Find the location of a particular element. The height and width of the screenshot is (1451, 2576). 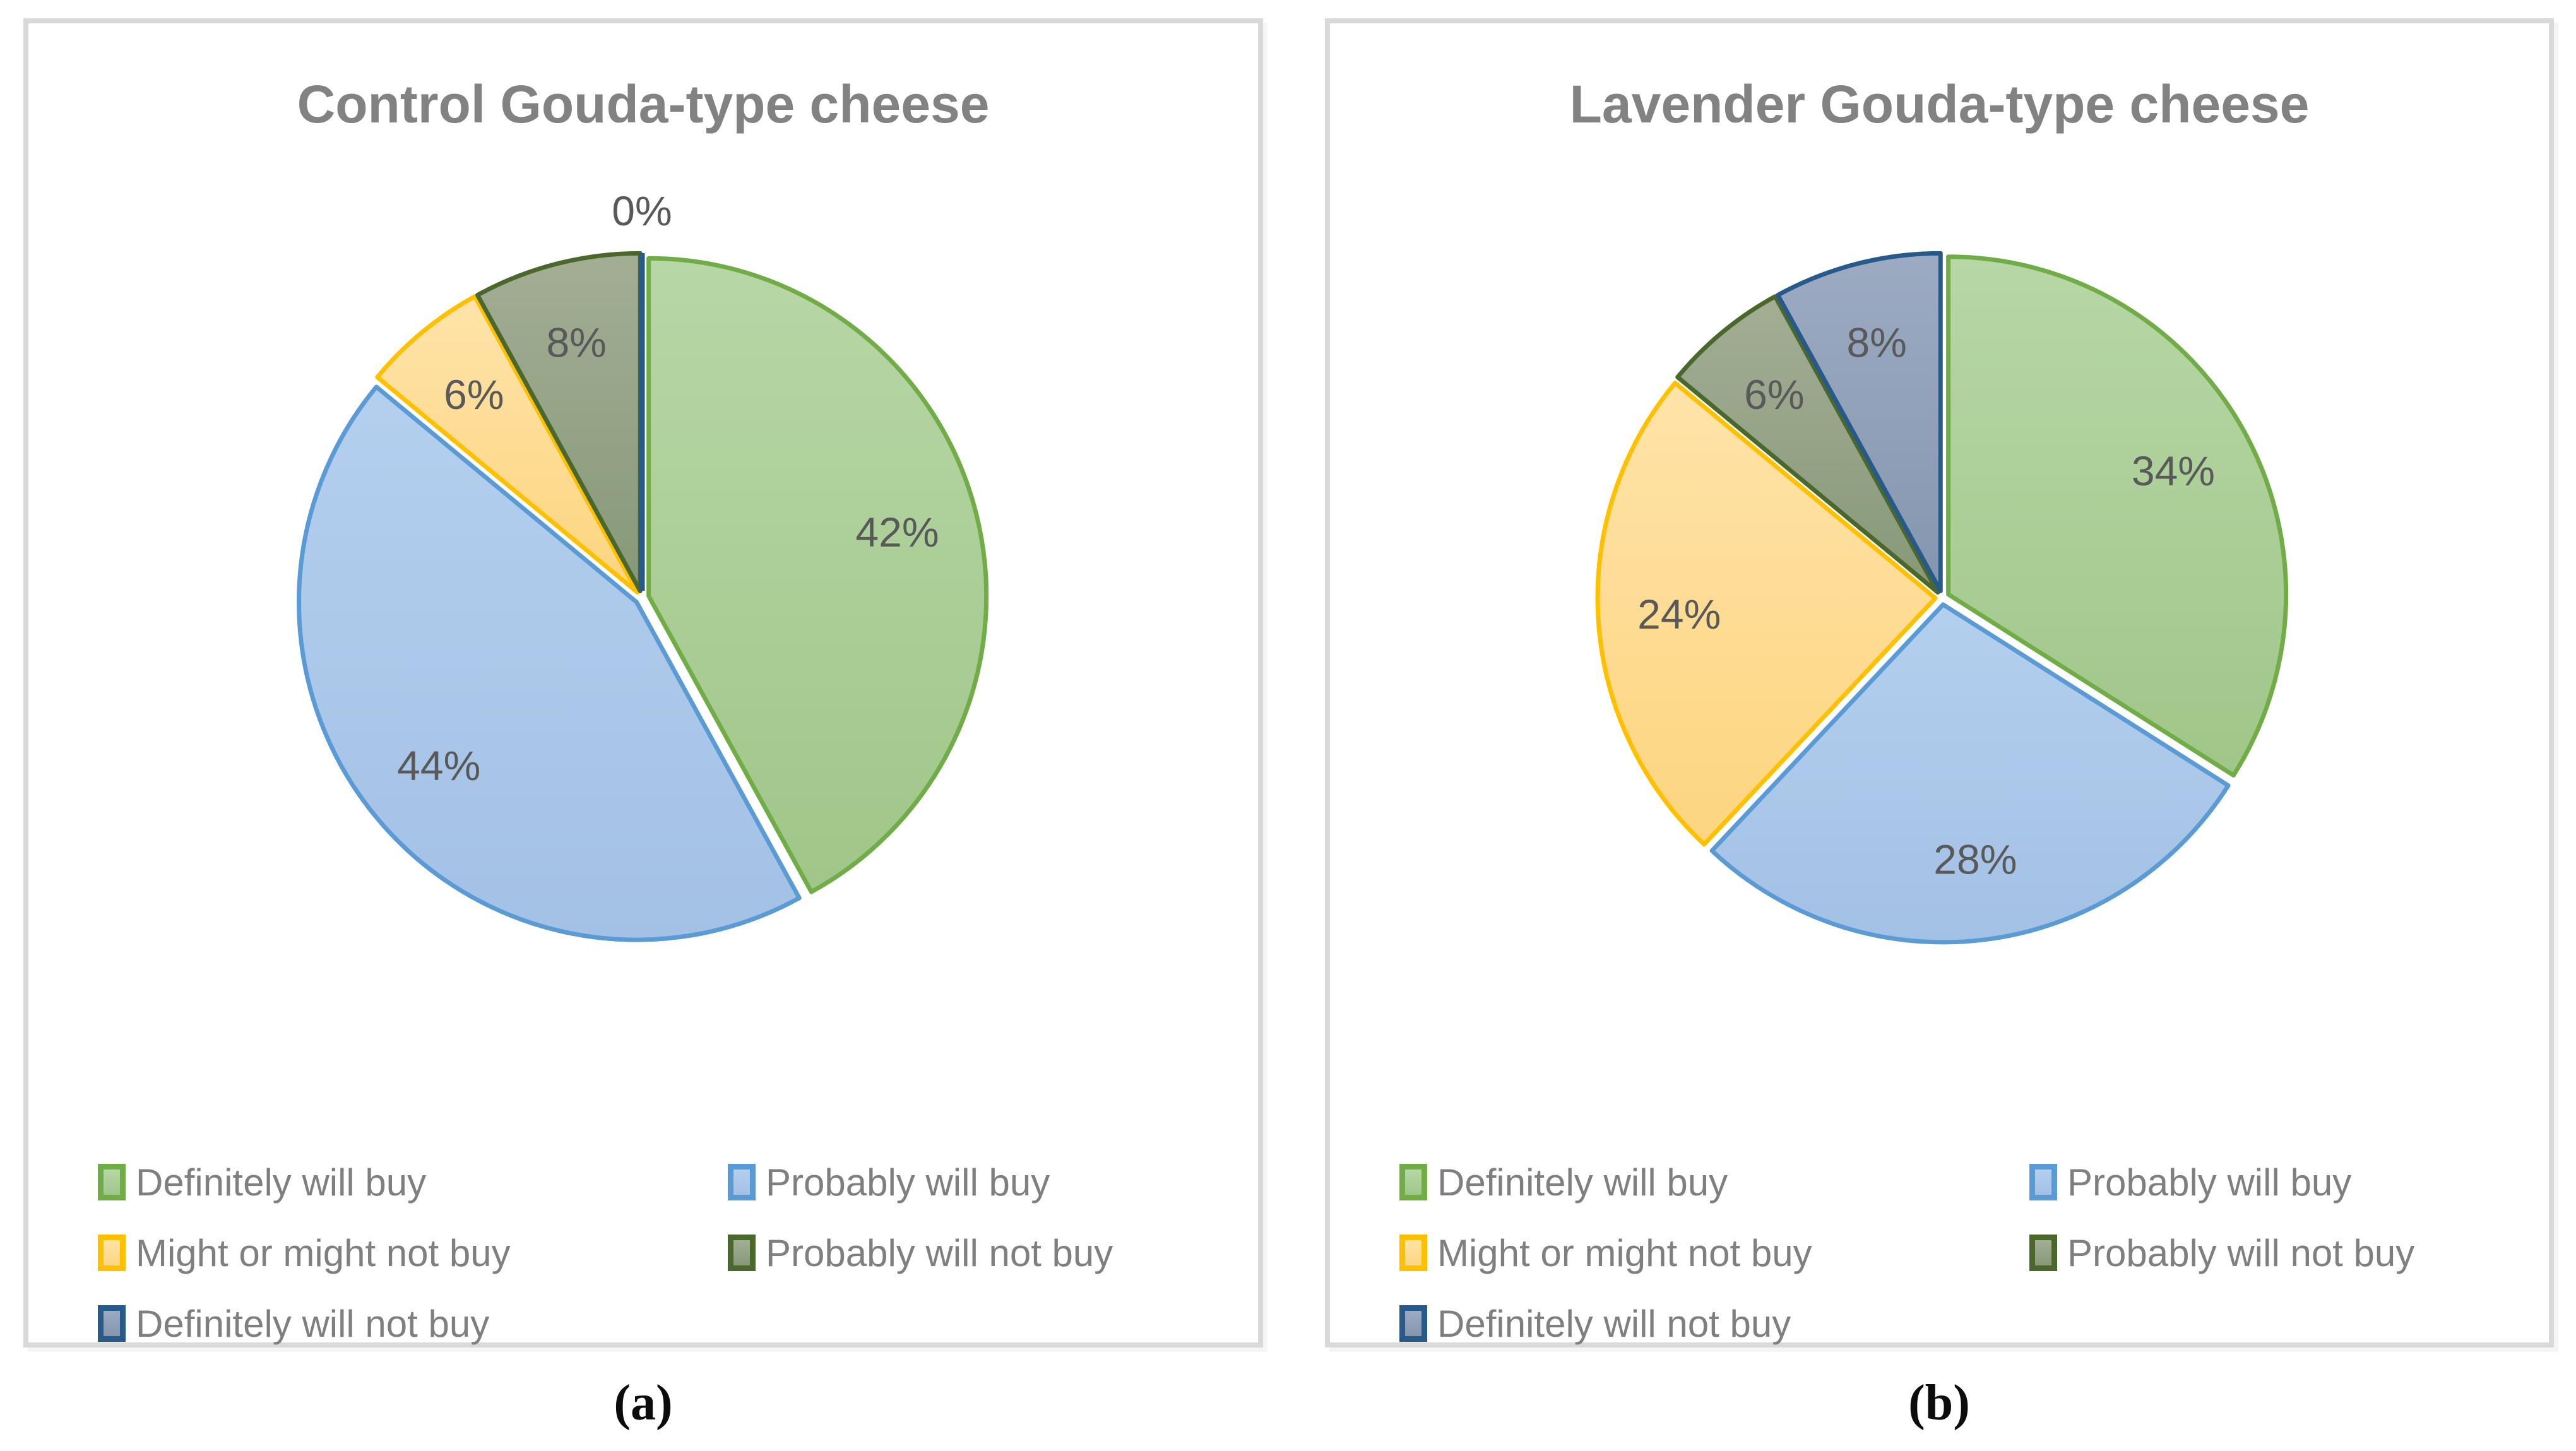

data-label-1: 44% is located at coordinates (439, 765).